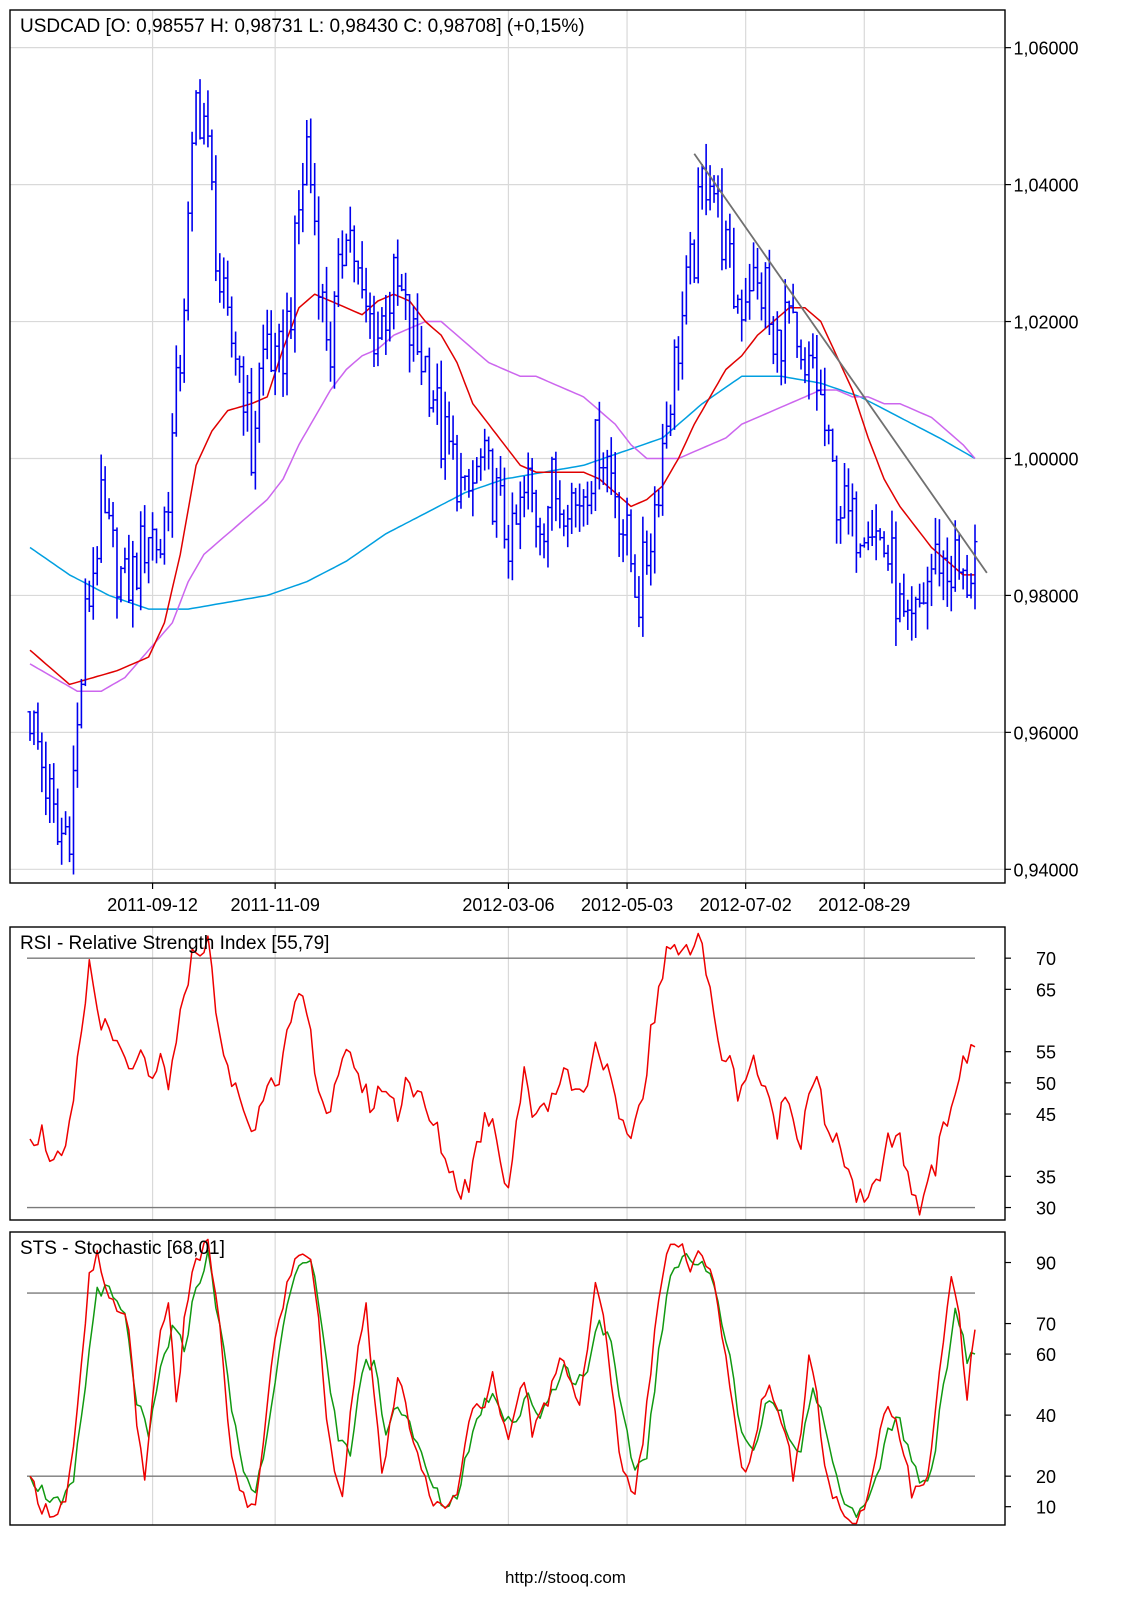 The image size is (1131, 1600). I want to click on y-tick-label: 1,02000, so click(1045, 323).